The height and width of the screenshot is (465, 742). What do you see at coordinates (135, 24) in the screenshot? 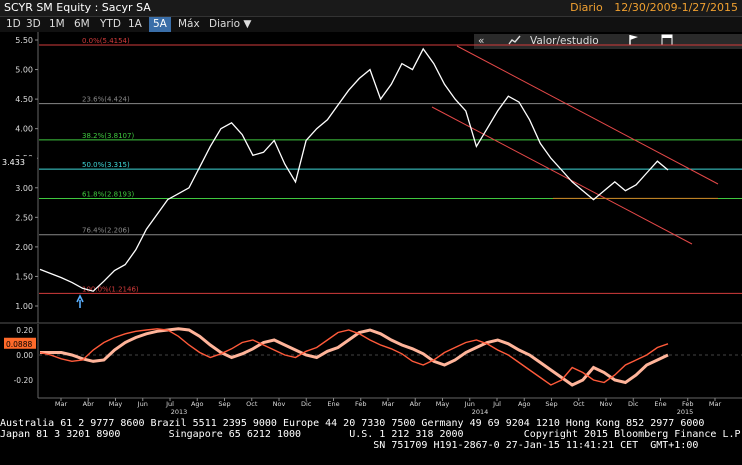
I see `range-button-1a: 1A` at bounding box center [135, 24].